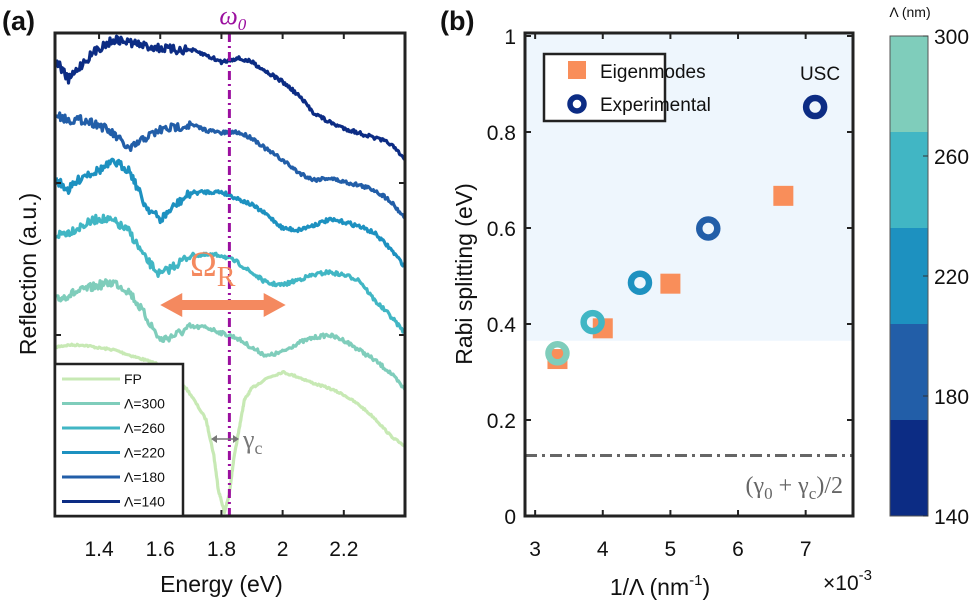 The image size is (969, 606). Describe the element at coordinates (951, 277) in the screenshot. I see `colorbar-tick-label: 220` at that location.